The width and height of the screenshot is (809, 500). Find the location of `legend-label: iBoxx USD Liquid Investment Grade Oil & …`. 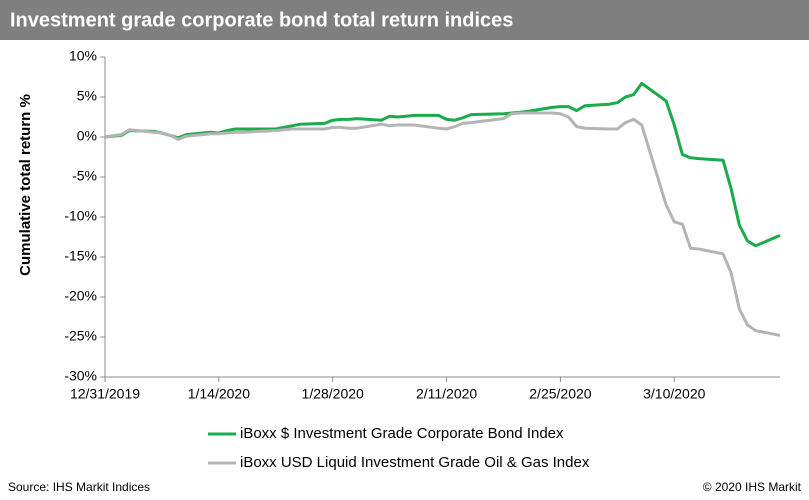

legend-label: iBoxx USD Liquid Investment Grade Oil & … is located at coordinates (415, 462).